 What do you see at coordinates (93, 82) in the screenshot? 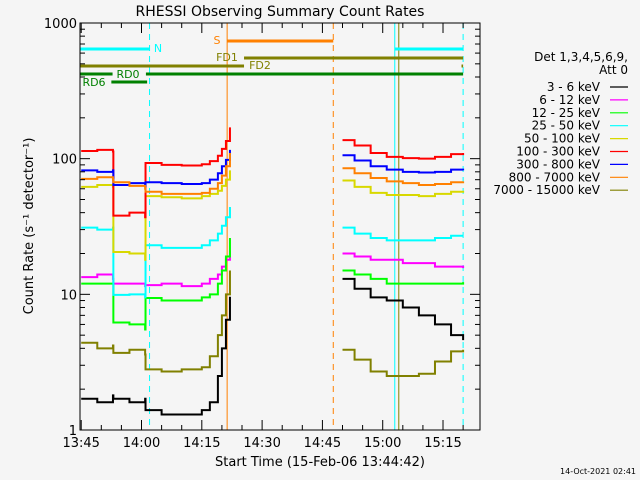
I see `flag-label-rd6: RD6` at bounding box center [93, 82].